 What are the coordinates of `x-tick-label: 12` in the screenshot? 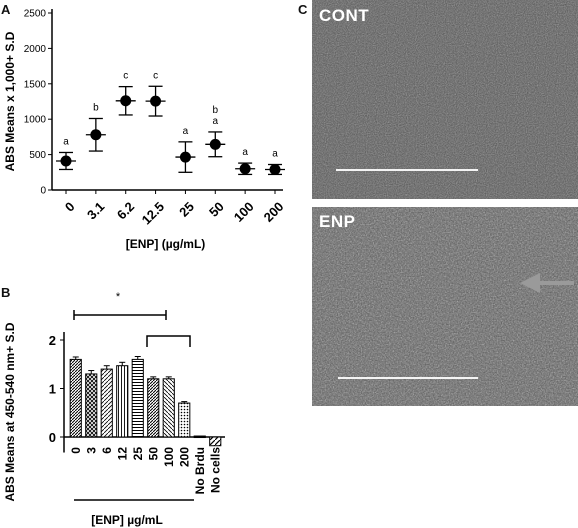 It's located at (122, 454).